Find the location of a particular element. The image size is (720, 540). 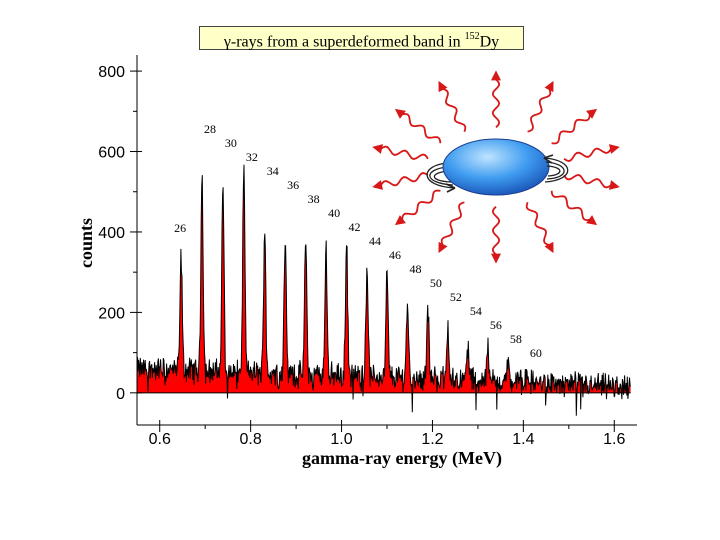

y-tick-label: 600 is located at coordinates (111, 153).